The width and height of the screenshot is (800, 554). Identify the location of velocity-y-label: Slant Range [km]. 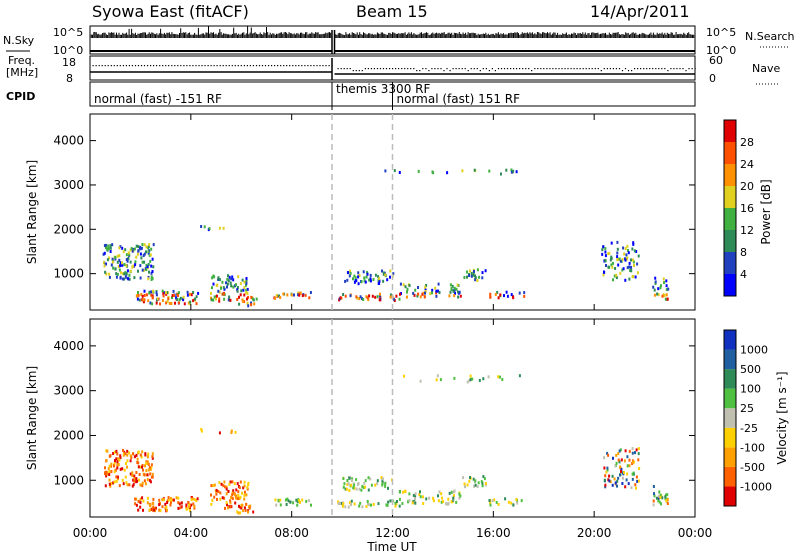
(32, 418).